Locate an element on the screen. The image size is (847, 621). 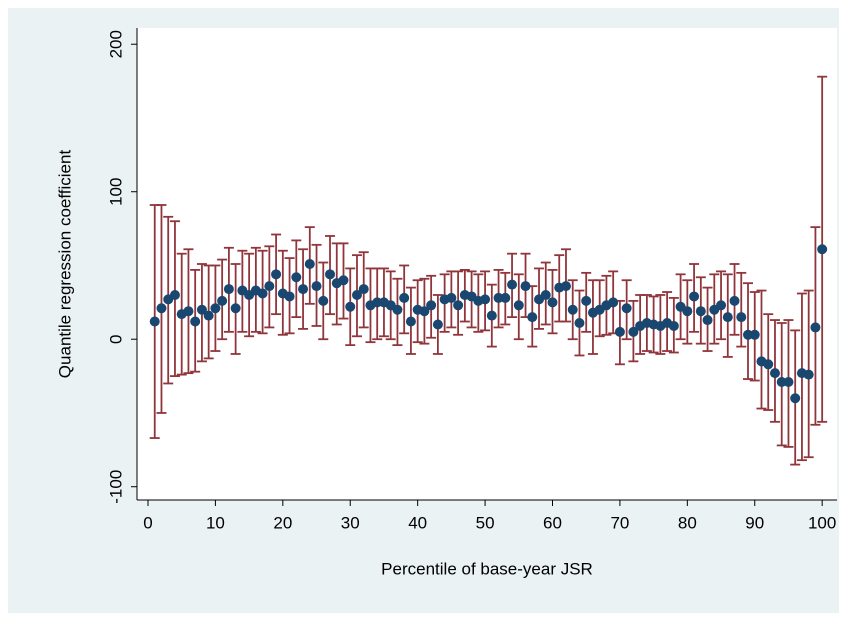
x-tick-label: 50 is located at coordinates (485, 522).